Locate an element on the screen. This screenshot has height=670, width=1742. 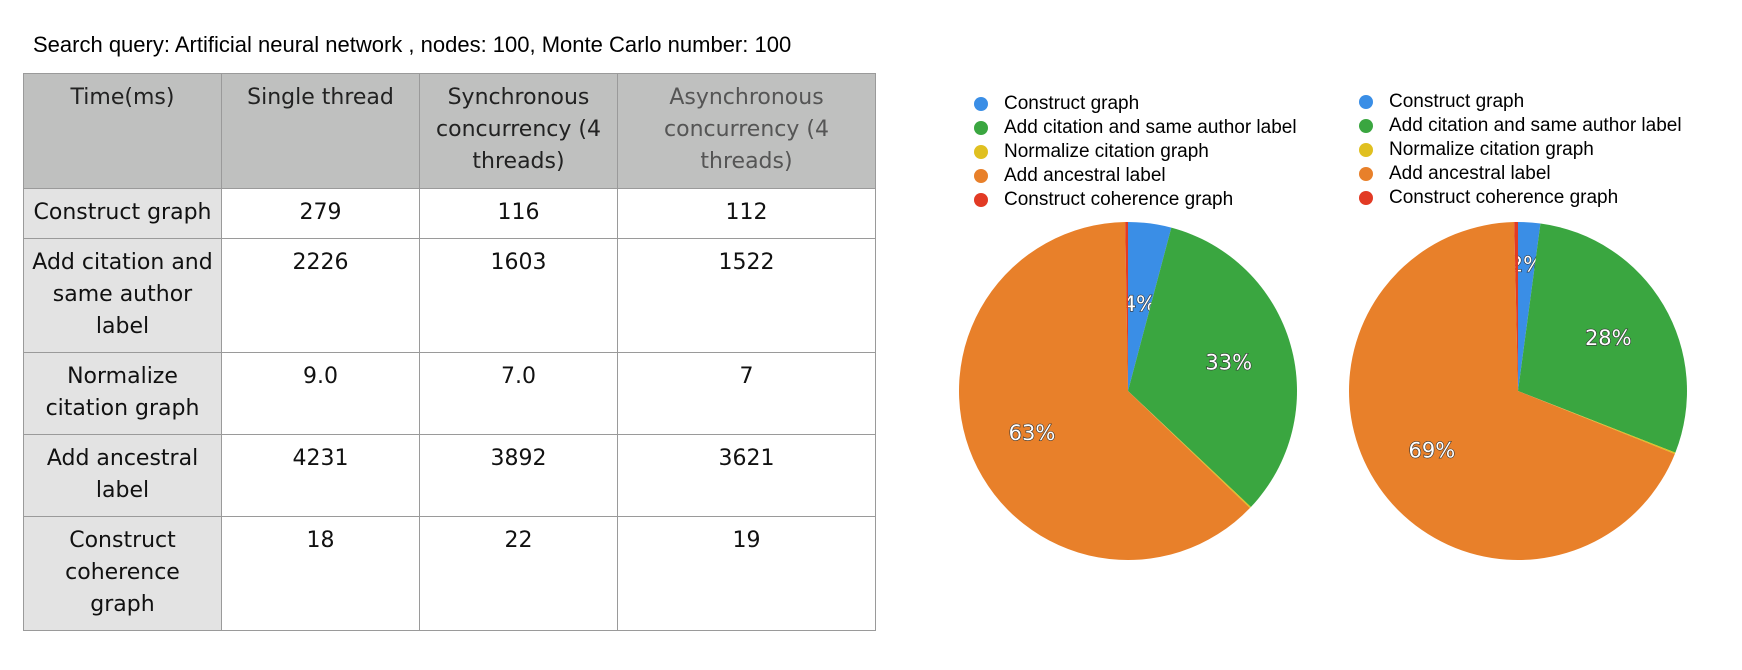
header-single-thread: Single thread is located at coordinates (320, 131).